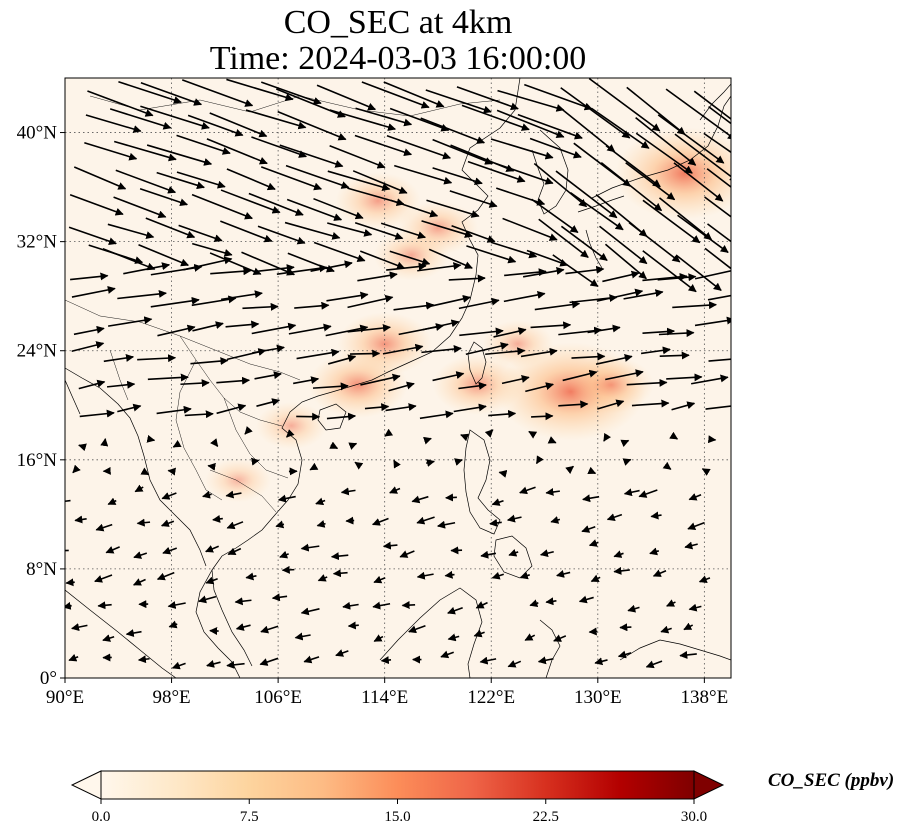 The image size is (916, 836). I want to click on colorbar-ticks: 0.0 7.5 15.0 22.5 30.0, so click(399, 812).